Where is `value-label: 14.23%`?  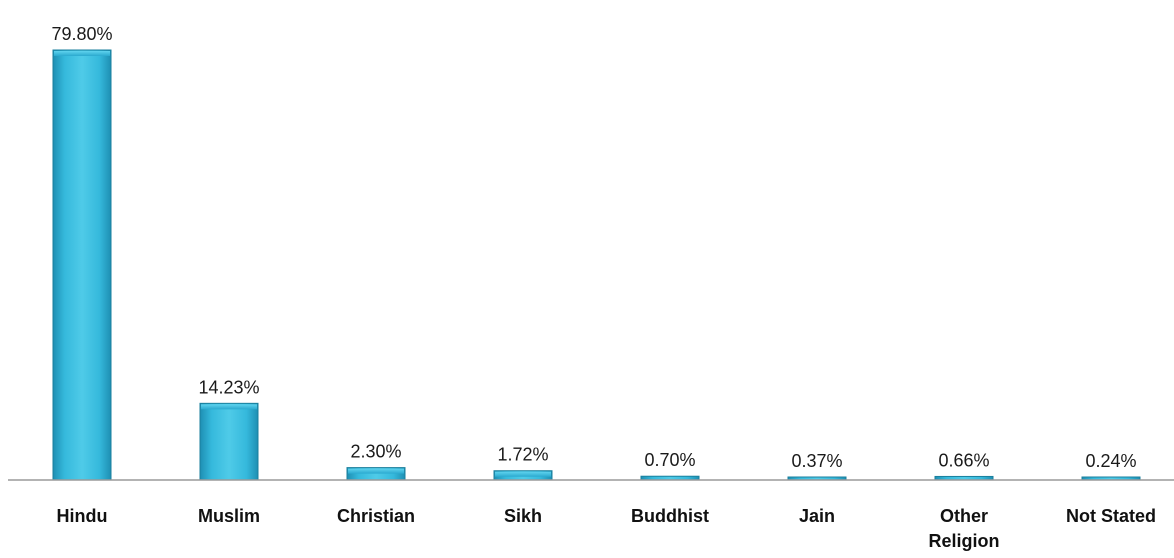
value-label: 14.23% is located at coordinates (228, 387).